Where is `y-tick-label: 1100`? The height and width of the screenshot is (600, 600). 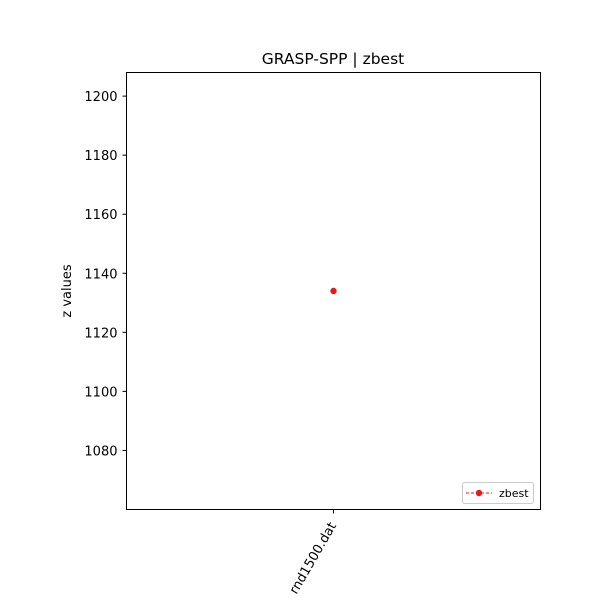
y-tick-label: 1100 is located at coordinates (100, 392).